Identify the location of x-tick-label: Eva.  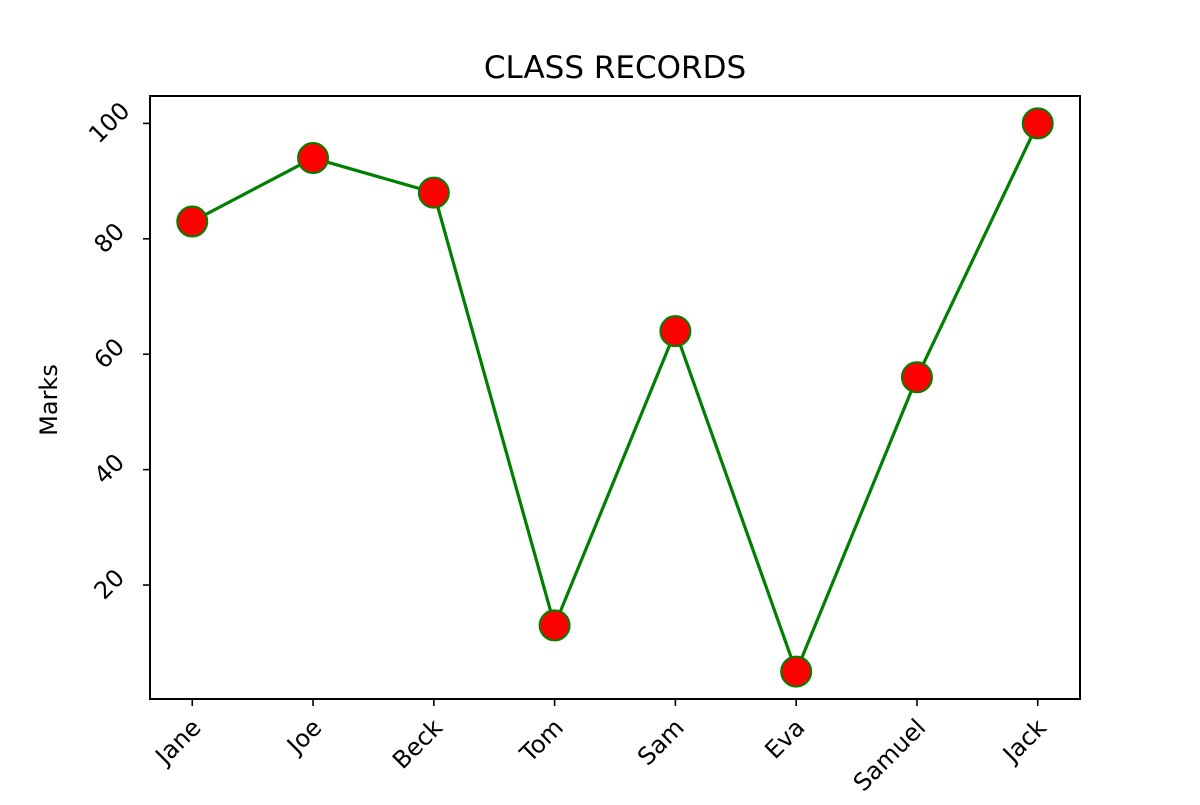
(784, 738).